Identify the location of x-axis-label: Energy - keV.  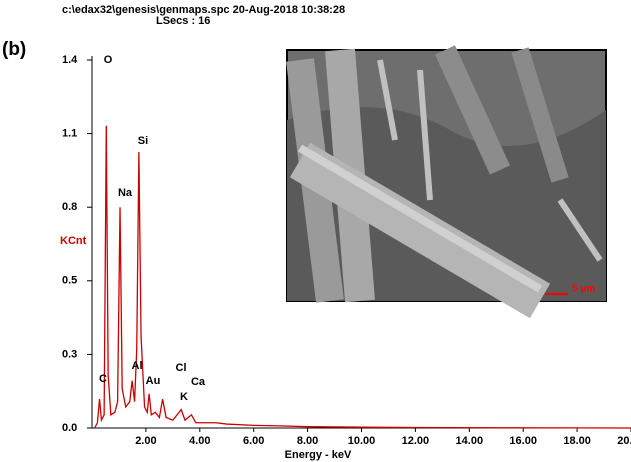
(318, 455).